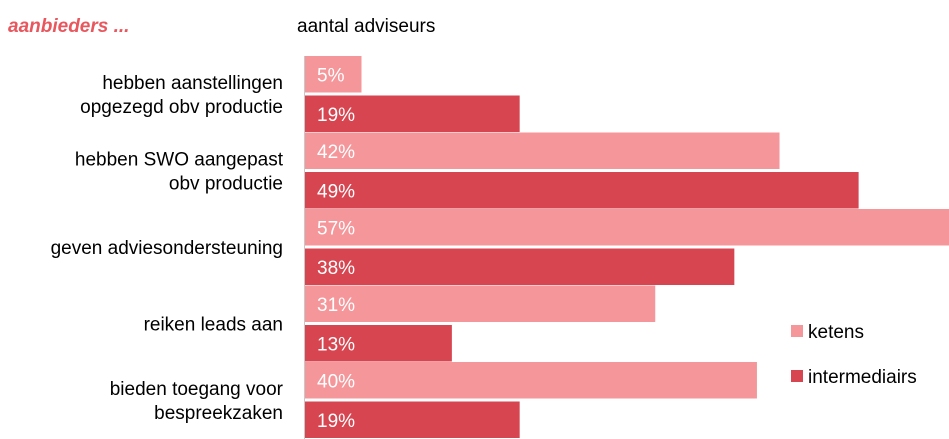 Image resolution: width=949 pixels, height=439 pixels. I want to click on legend: ketens intermediairs, so click(854, 355).